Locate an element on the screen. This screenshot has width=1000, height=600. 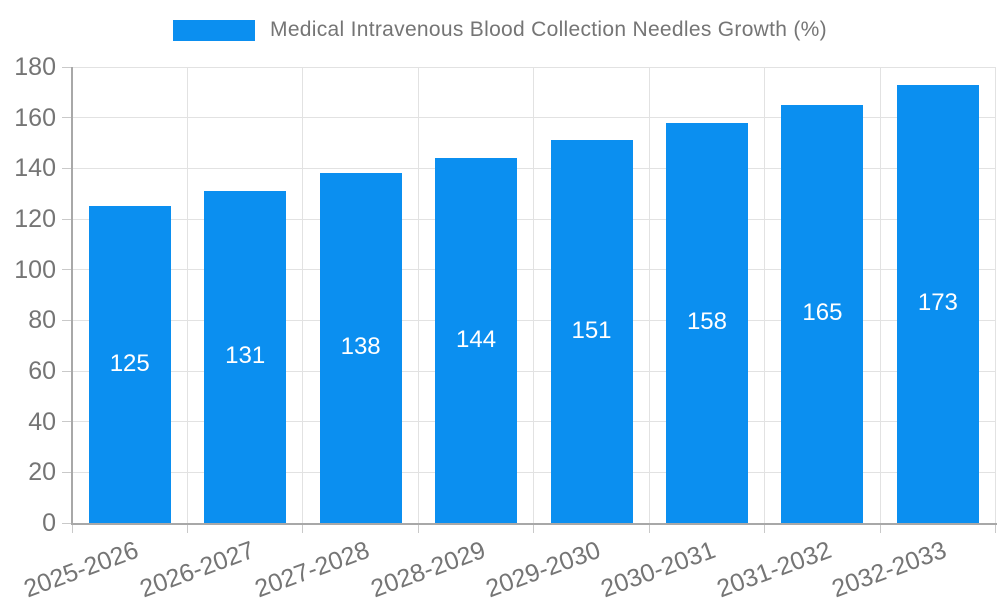
bar-value-label: 138 is located at coordinates (360, 347).